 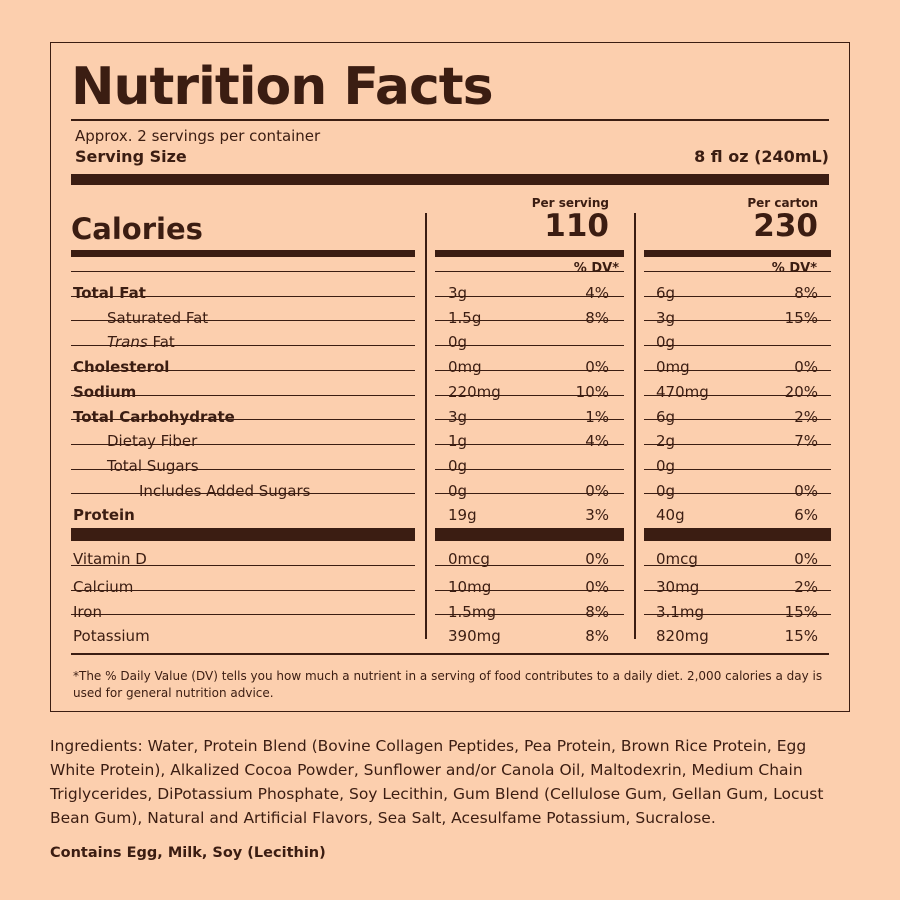 What do you see at coordinates (109, 293) in the screenshot?
I see `nutrient-name: Total Fat` at bounding box center [109, 293].